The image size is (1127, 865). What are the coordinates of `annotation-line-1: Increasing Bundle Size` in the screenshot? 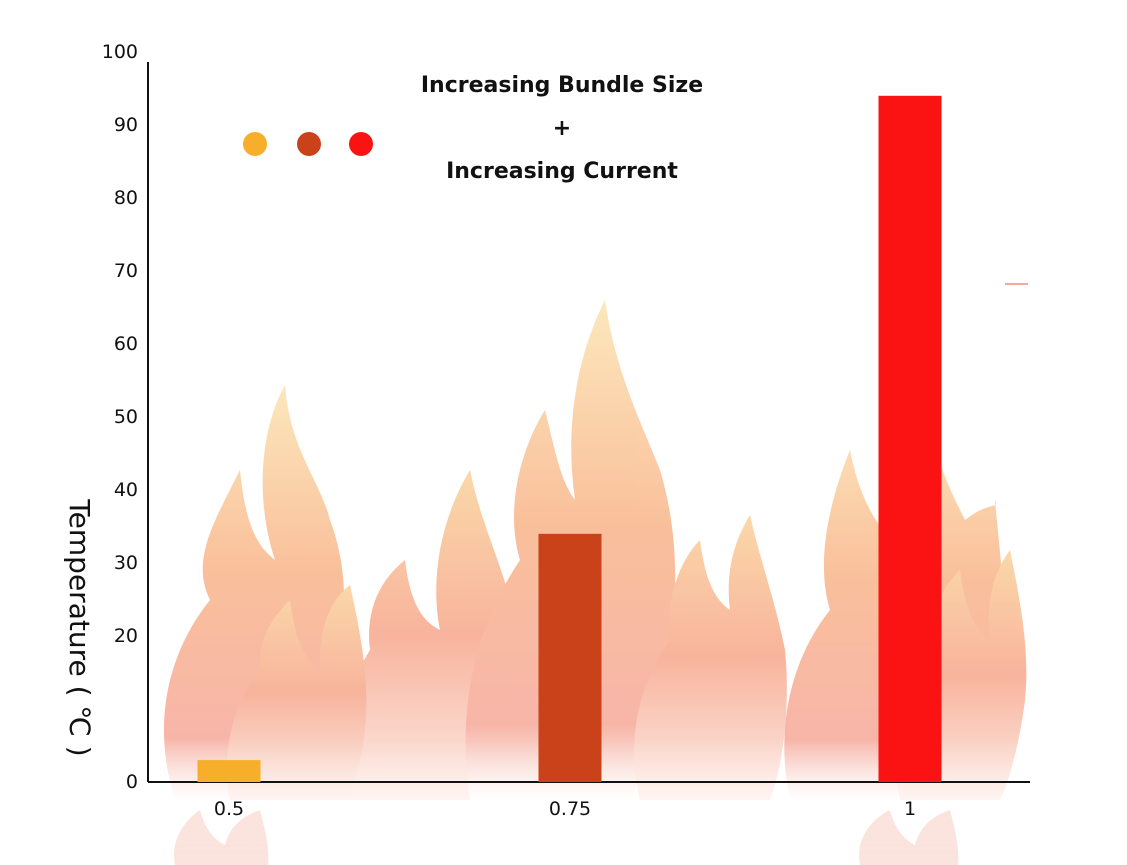 It's located at (562, 85).